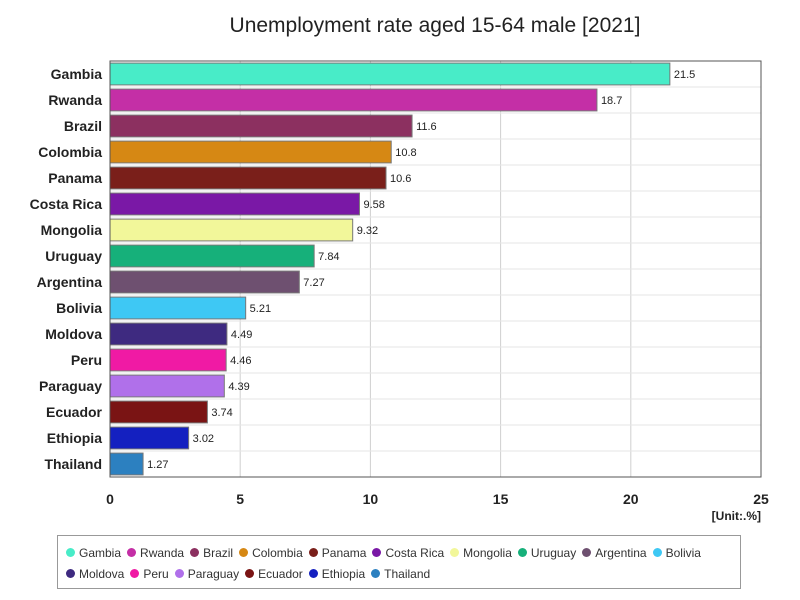 Image resolution: width=800 pixels, height=600 pixels. What do you see at coordinates (238, 387) in the screenshot?
I see `bar-value-label: 4.39` at bounding box center [238, 387].